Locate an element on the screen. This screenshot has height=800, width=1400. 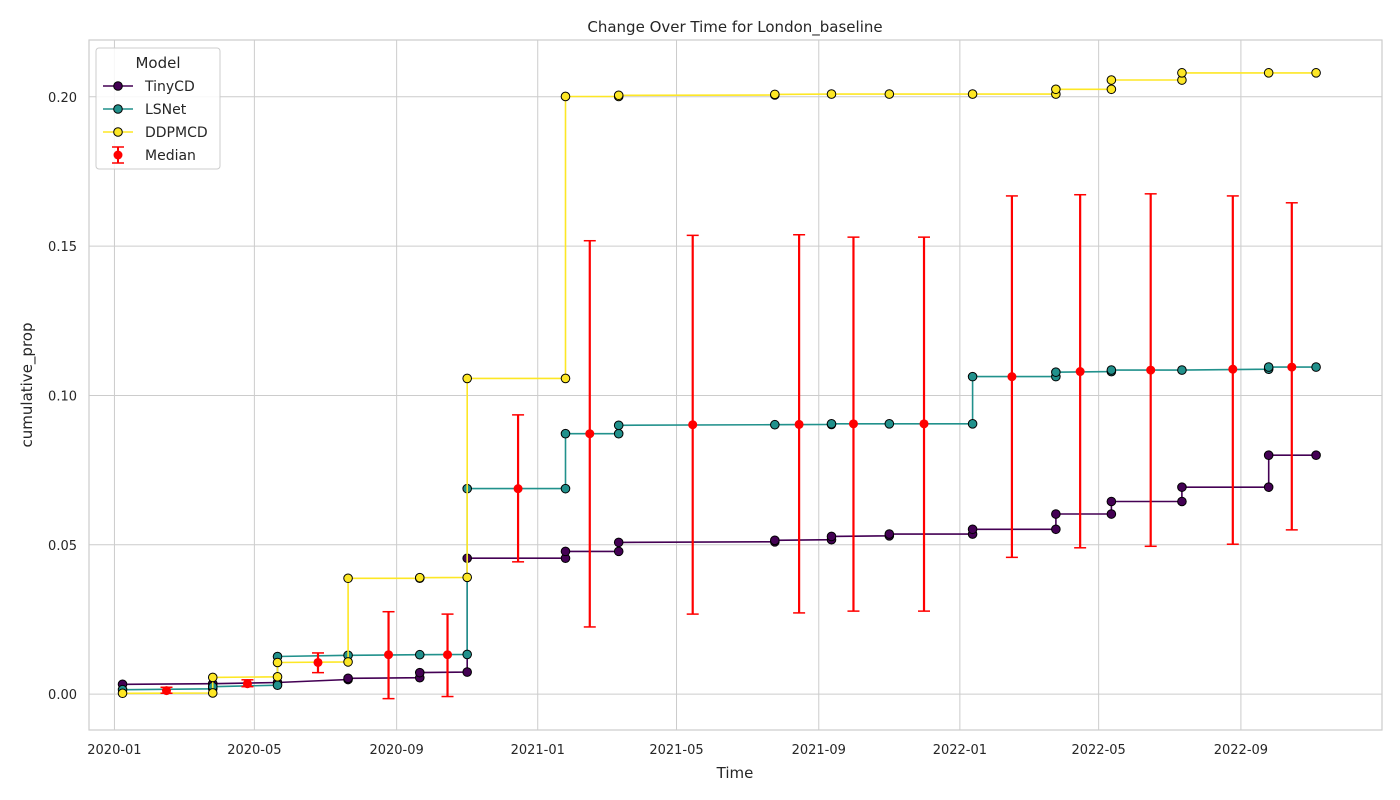
y-tick-label: 0.00 is located at coordinates (62, 695).